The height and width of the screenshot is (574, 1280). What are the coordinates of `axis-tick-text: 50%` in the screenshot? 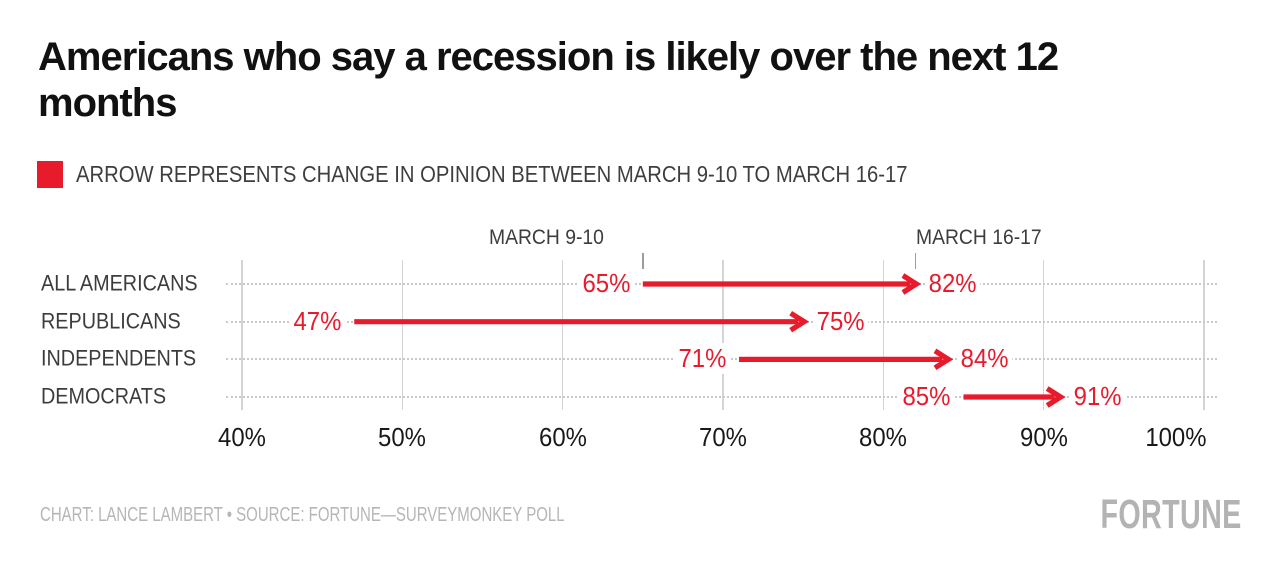 It's located at (402, 437).